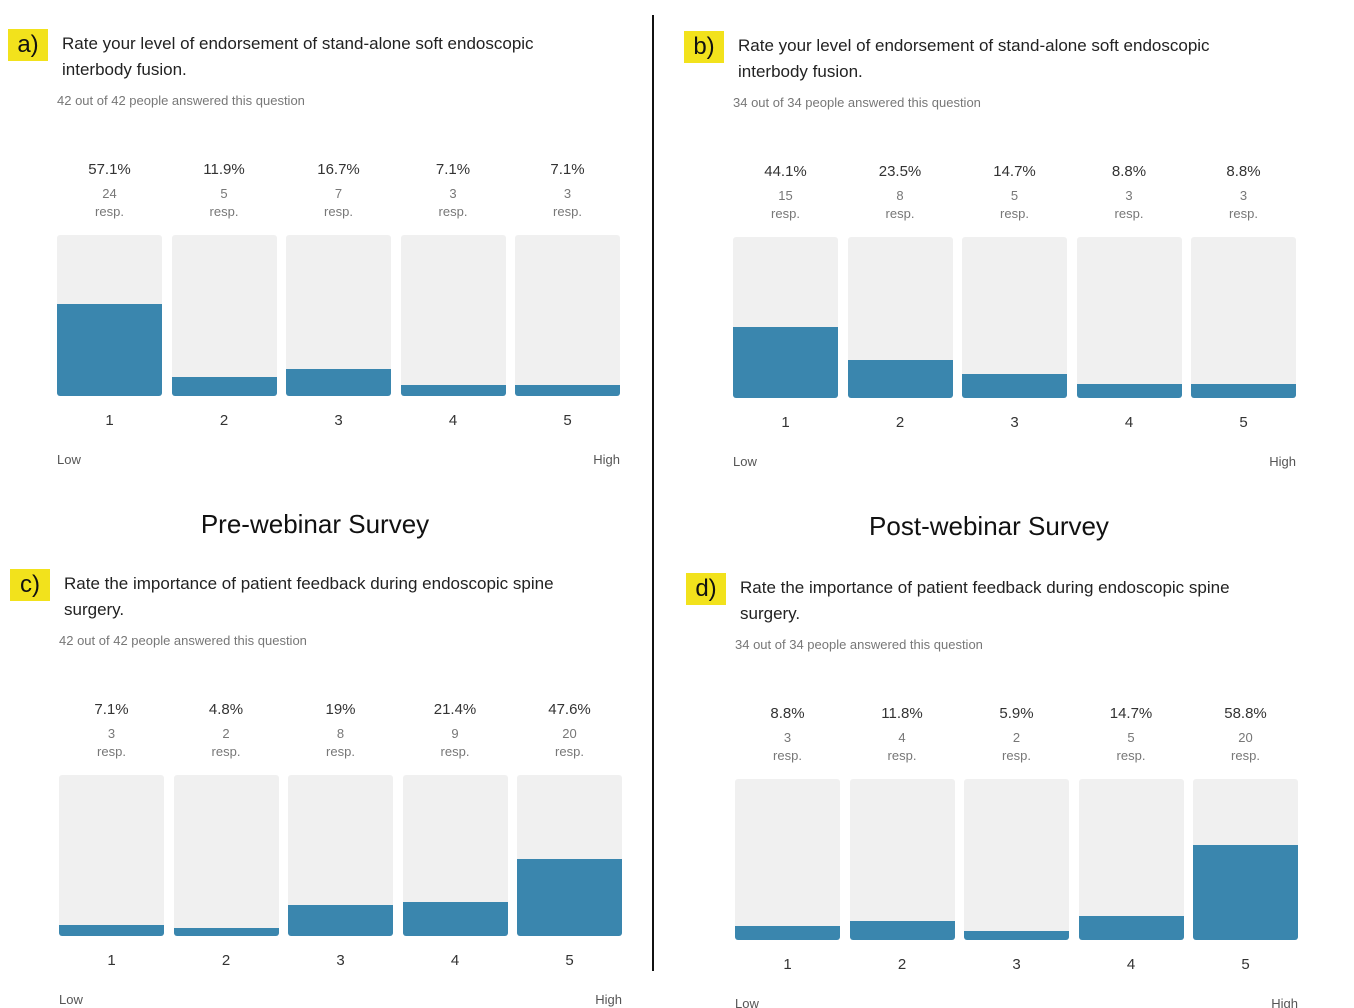 Image resolution: width=1354 pixels, height=1008 pixels. Describe the element at coordinates (224, 169) in the screenshot. I see `value-label: 11.9%` at that location.